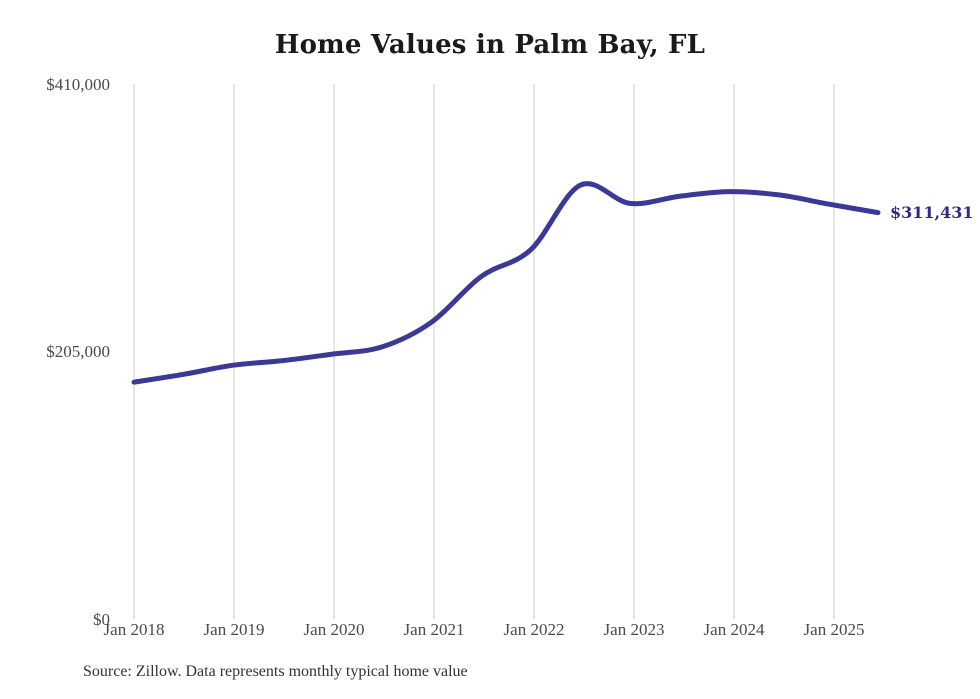 The width and height of the screenshot is (980, 699). I want to click on x-axis-tick-label: Jan 2020, so click(334, 629).